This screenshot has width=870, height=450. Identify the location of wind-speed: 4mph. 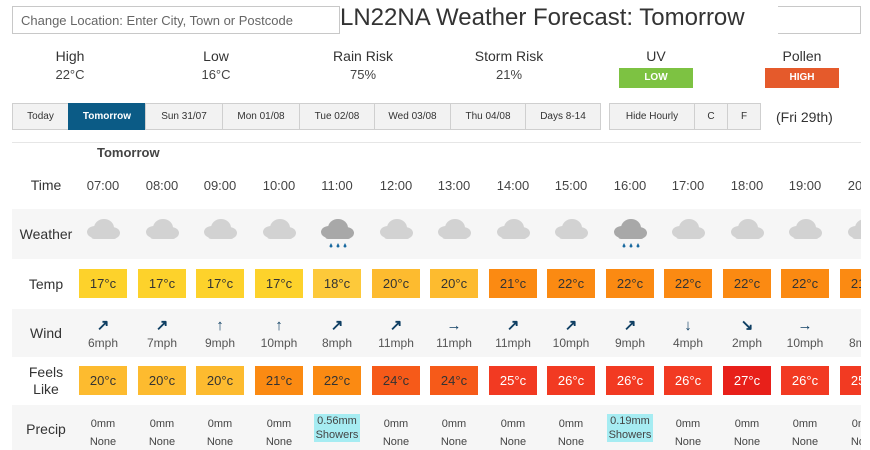
(688, 343).